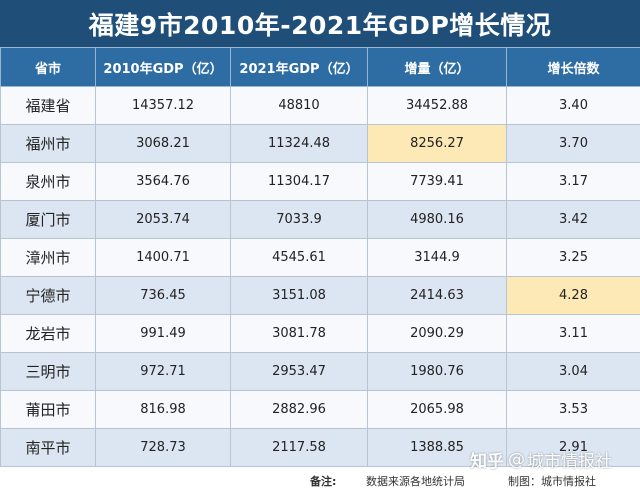  I want to click on table-row: 宁德市 736.45 3151.08 2414.63 4.28, so click(320, 295).